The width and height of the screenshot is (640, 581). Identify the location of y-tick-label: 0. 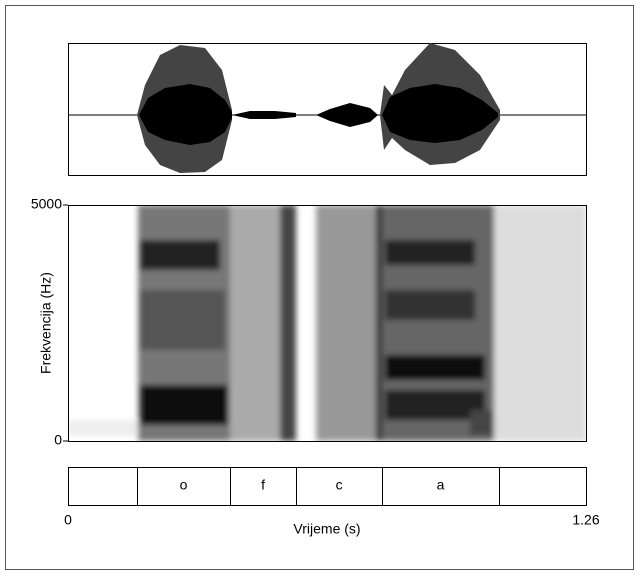
(58, 440).